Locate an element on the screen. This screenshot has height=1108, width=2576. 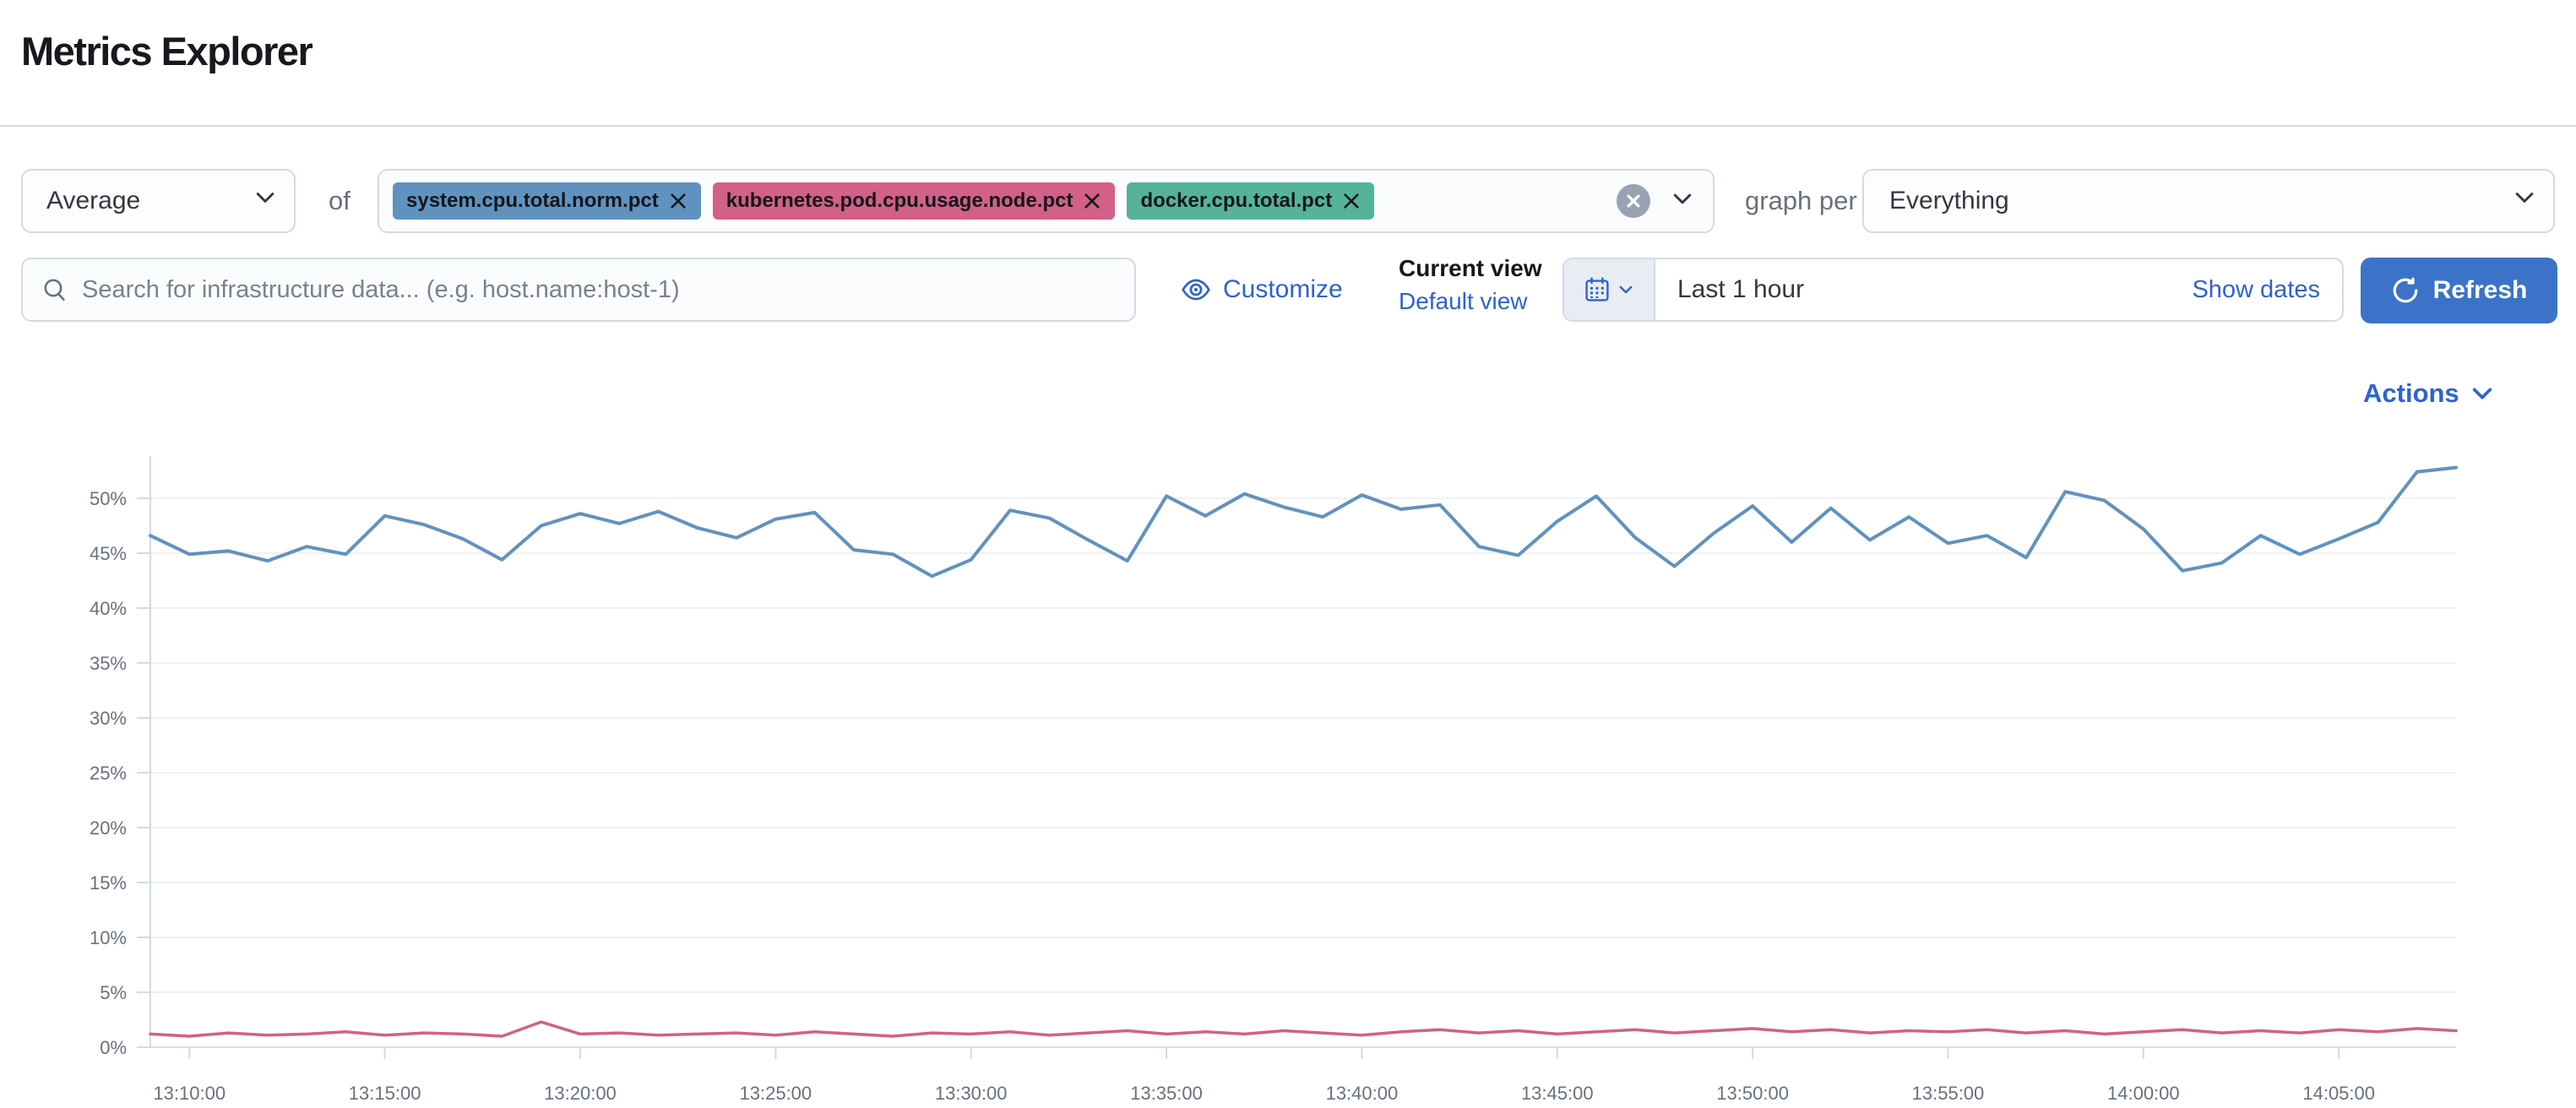
page-title: Metrics Explorer is located at coordinates (167, 51).